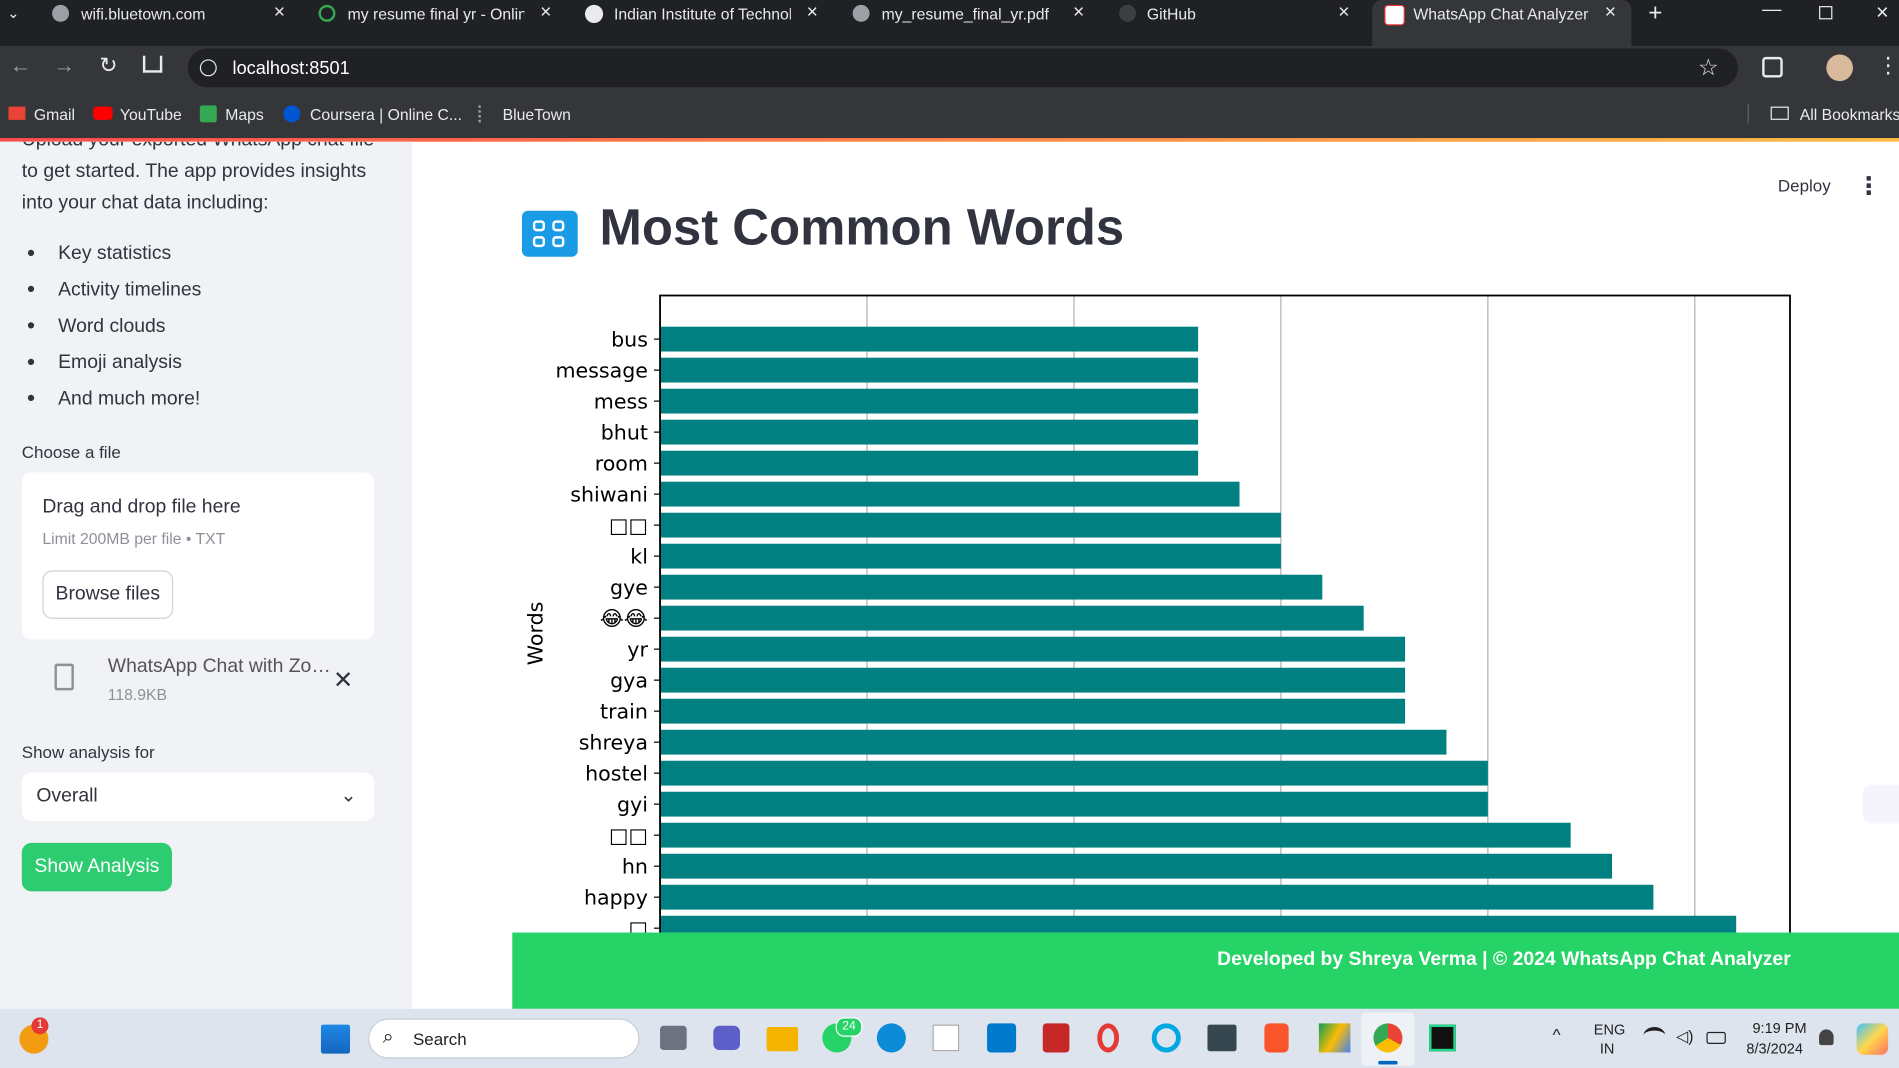  What do you see at coordinates (1685, 1036) in the screenshot?
I see `volume: ◁)` at bounding box center [1685, 1036].